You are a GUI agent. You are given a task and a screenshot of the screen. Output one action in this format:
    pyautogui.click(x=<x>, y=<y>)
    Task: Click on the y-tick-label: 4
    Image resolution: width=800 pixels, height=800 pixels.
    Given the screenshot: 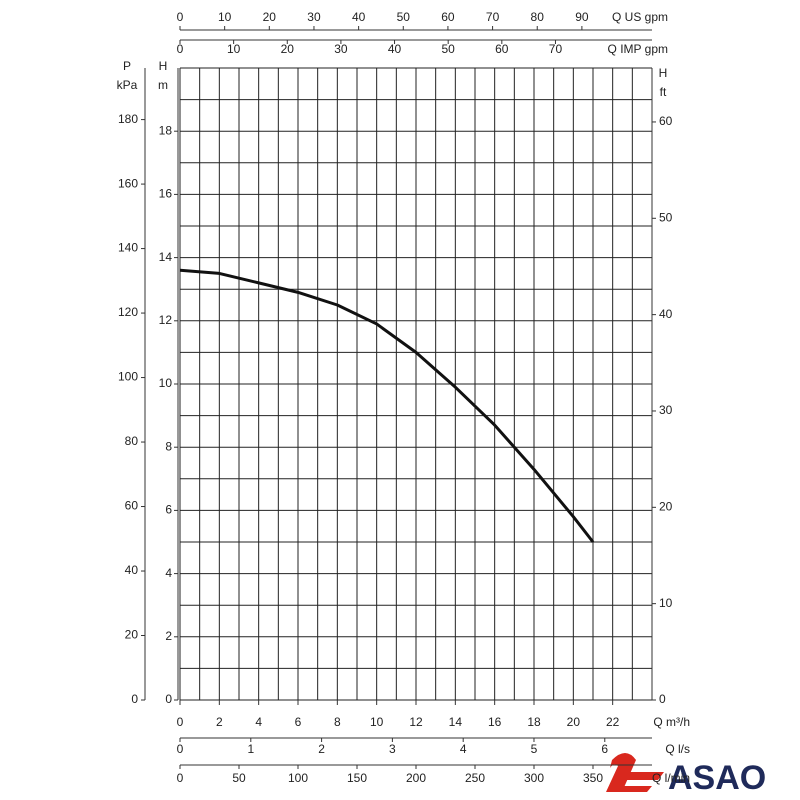 What is the action you would take?
    pyautogui.click(x=168, y=573)
    